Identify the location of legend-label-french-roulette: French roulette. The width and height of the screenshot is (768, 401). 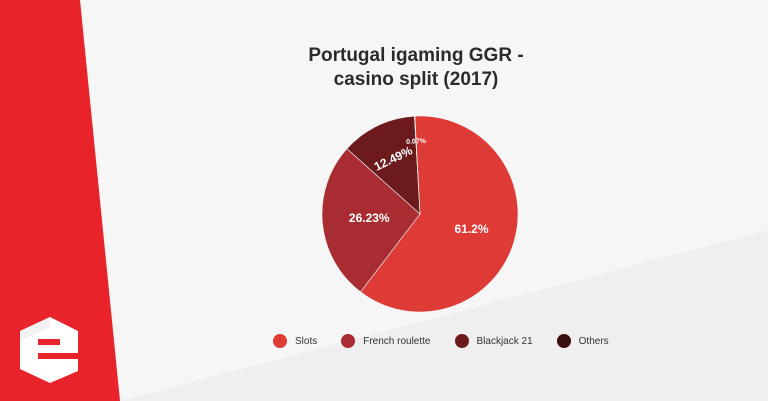
(397, 341).